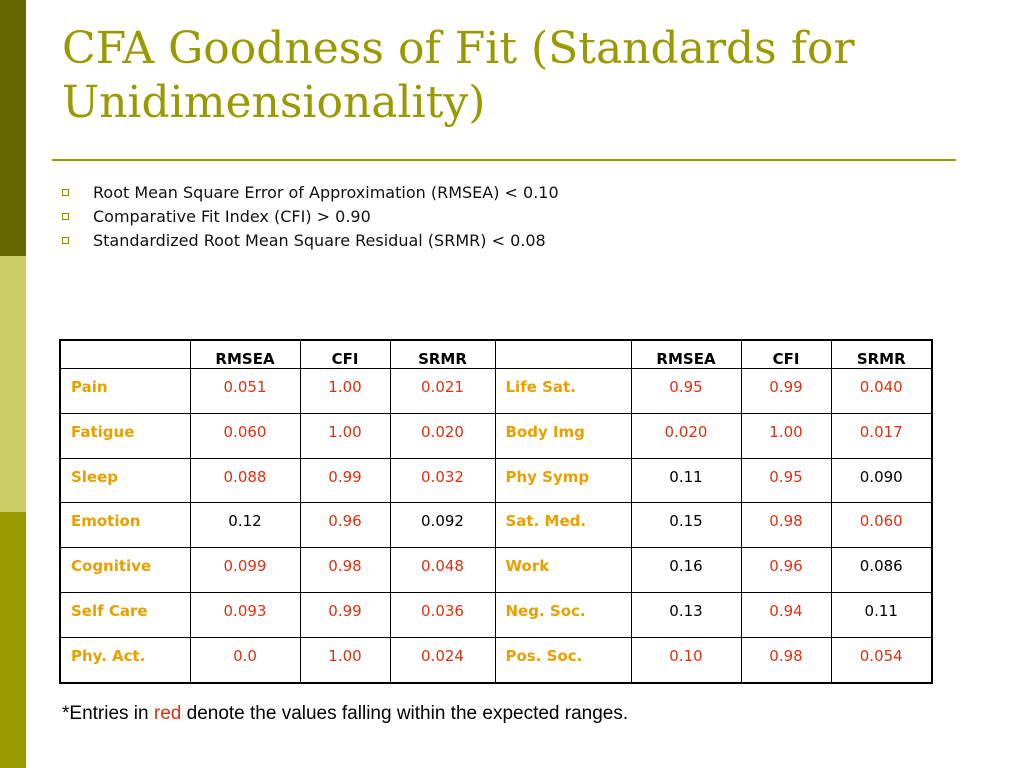 This screenshot has width=1024, height=768. What do you see at coordinates (13, 128) in the screenshot?
I see `sidebar-block-top` at bounding box center [13, 128].